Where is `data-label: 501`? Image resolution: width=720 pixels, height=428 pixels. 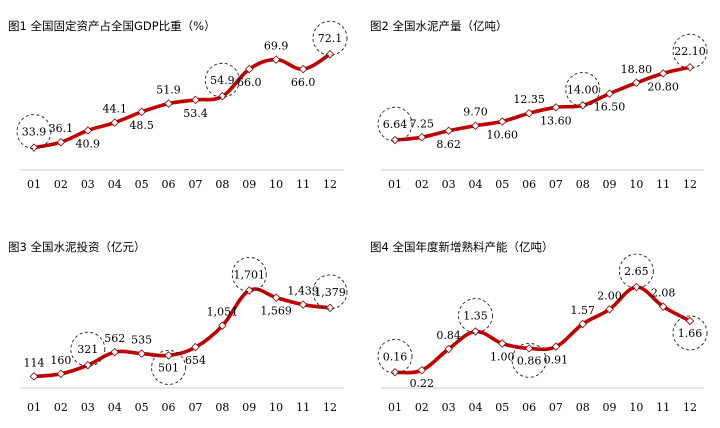 data-label: 501 is located at coordinates (168, 367).